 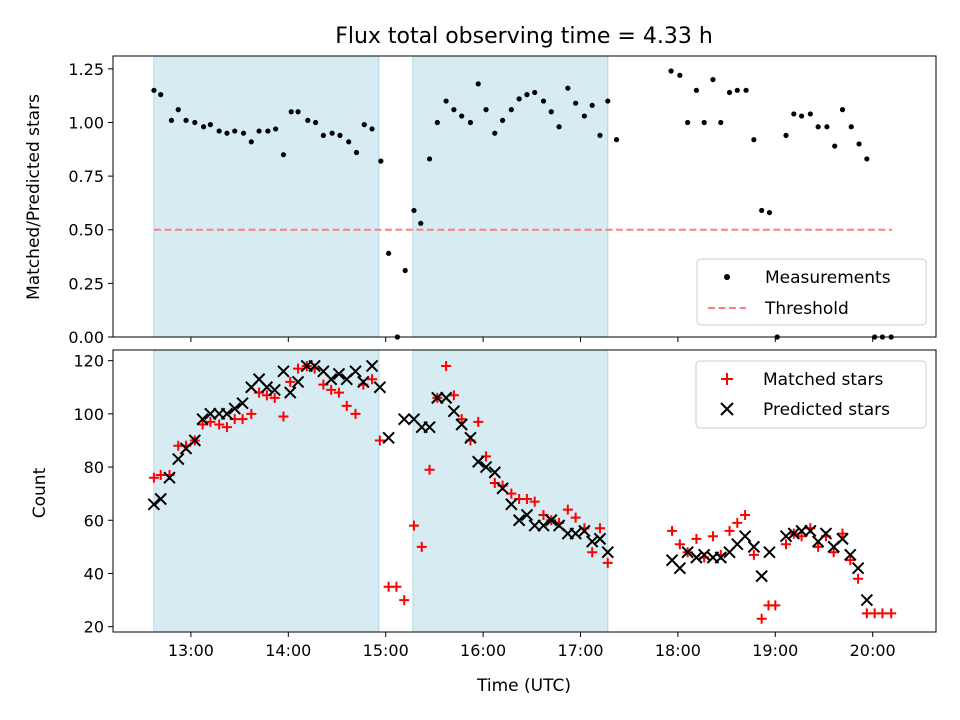 What do you see at coordinates (580, 650) in the screenshot?
I see `x-tick-label: 17:00` at bounding box center [580, 650].